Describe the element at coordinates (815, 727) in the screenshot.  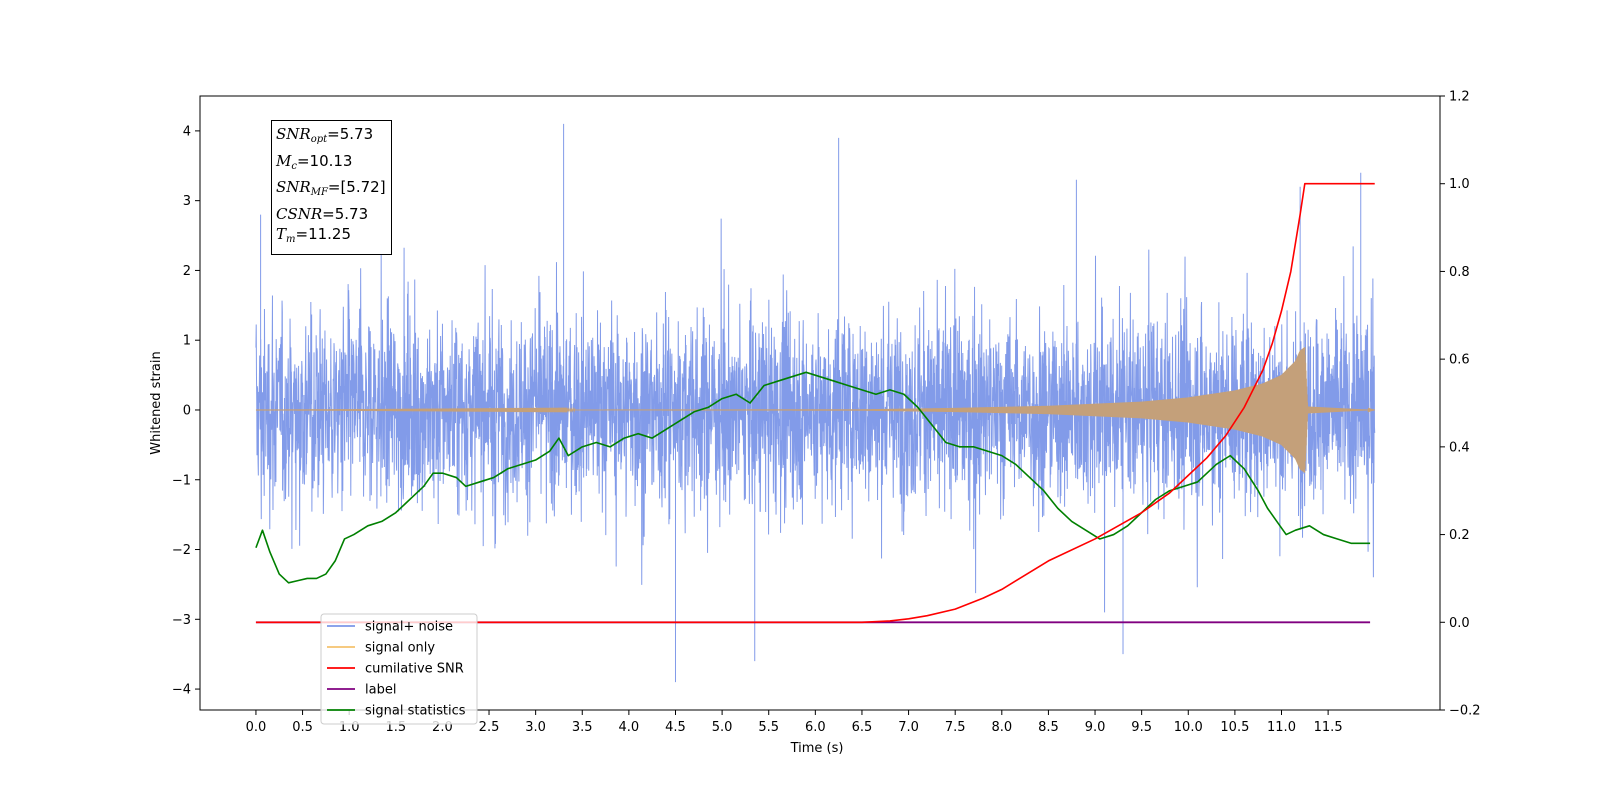
I see `x-tick-label: 6.0` at that location.